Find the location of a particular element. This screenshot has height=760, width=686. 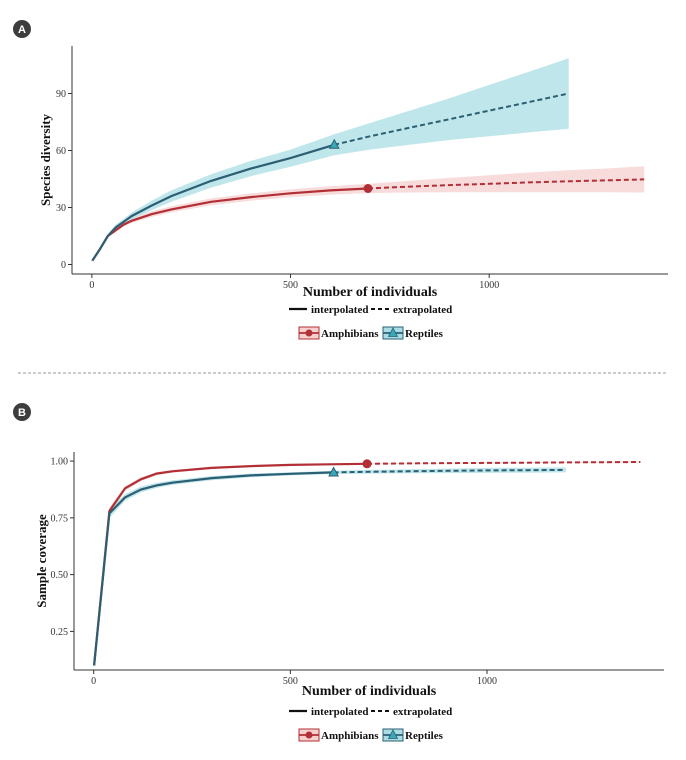

y-tick-label: 0 is located at coordinates (63, 265).